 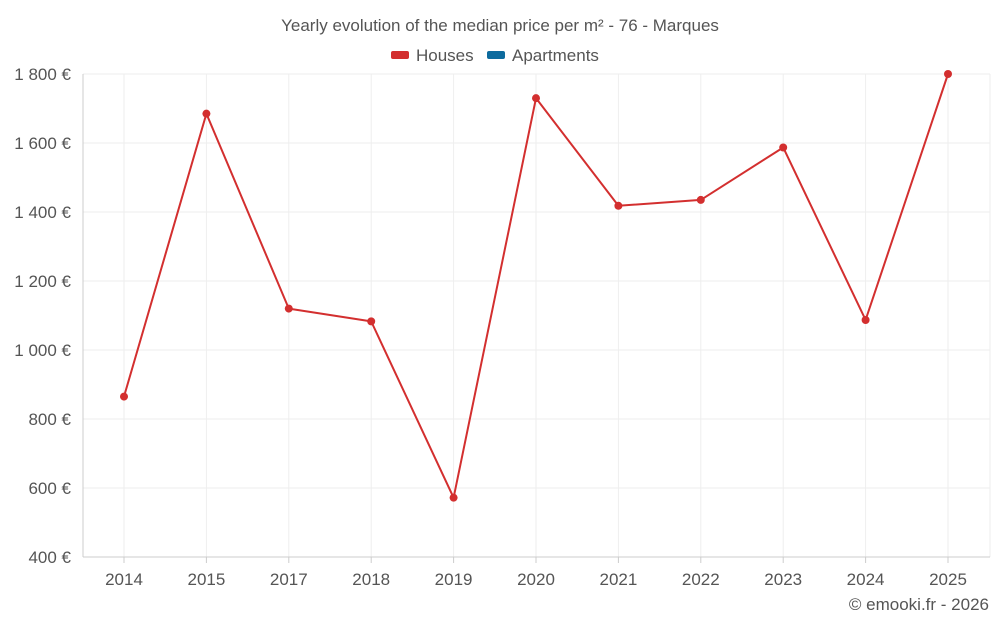 I want to click on data-point-2018, so click(x=371, y=321).